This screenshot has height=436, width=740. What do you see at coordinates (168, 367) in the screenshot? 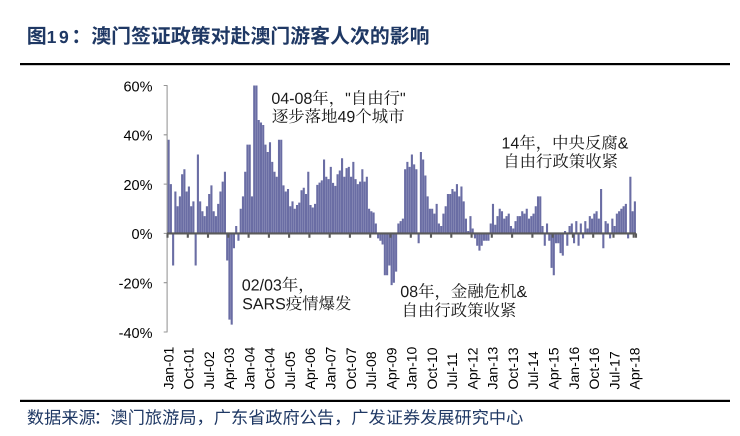
I see `svg-text: Jan-01` at bounding box center [168, 367].